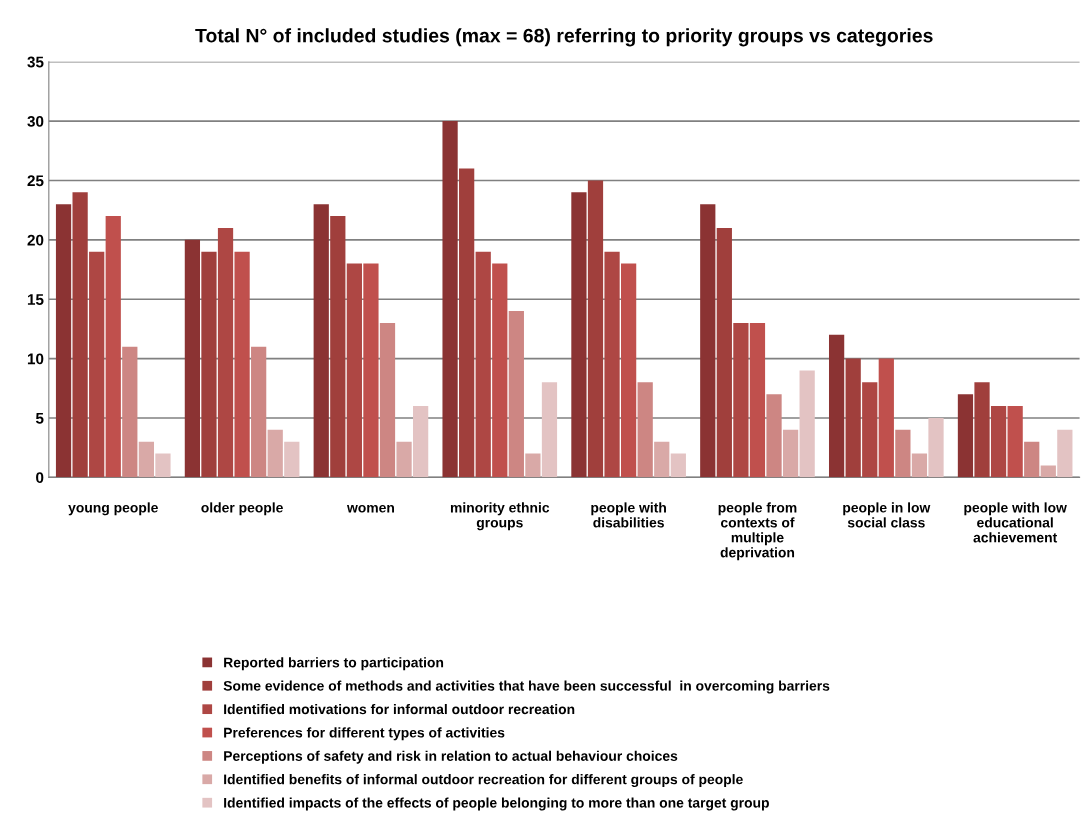 This screenshot has width=1085, height=823. What do you see at coordinates (364, 734) in the screenshot?
I see `legend-label: Preferences for different types of activities` at bounding box center [364, 734].